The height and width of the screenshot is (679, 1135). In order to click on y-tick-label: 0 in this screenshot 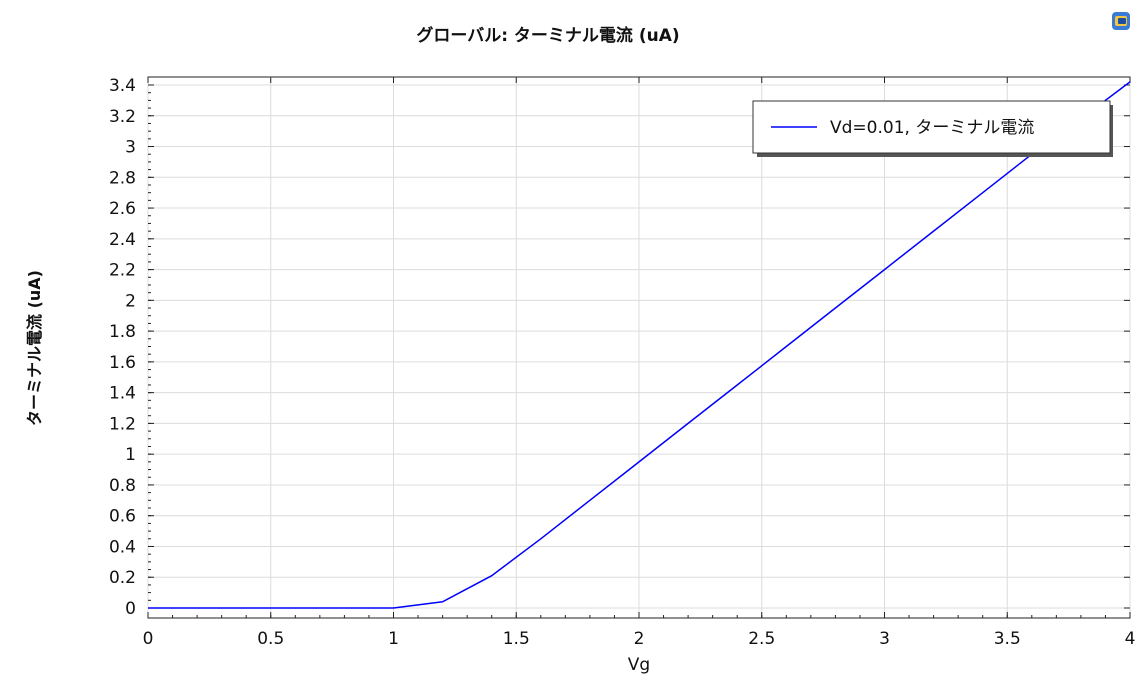, I will do `click(130, 609)`.